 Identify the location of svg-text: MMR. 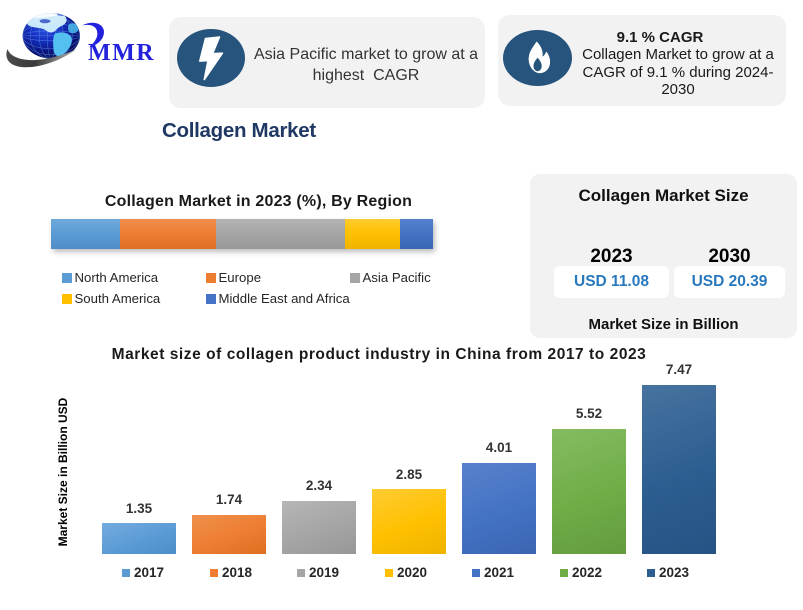
(121, 53).